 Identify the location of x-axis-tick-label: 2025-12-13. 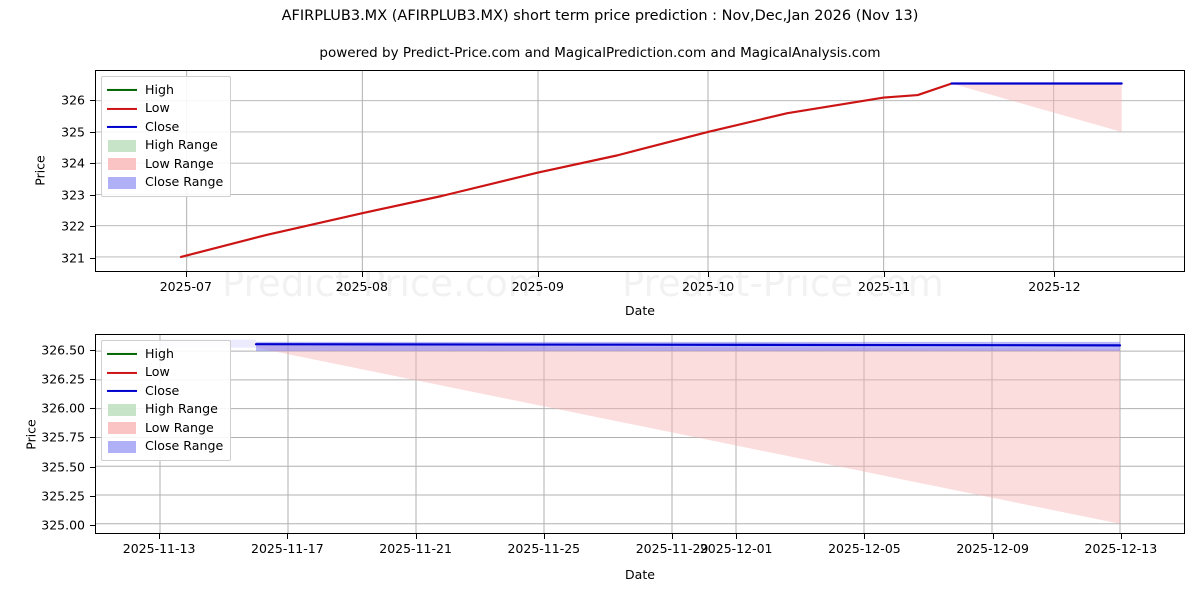
(1121, 548).